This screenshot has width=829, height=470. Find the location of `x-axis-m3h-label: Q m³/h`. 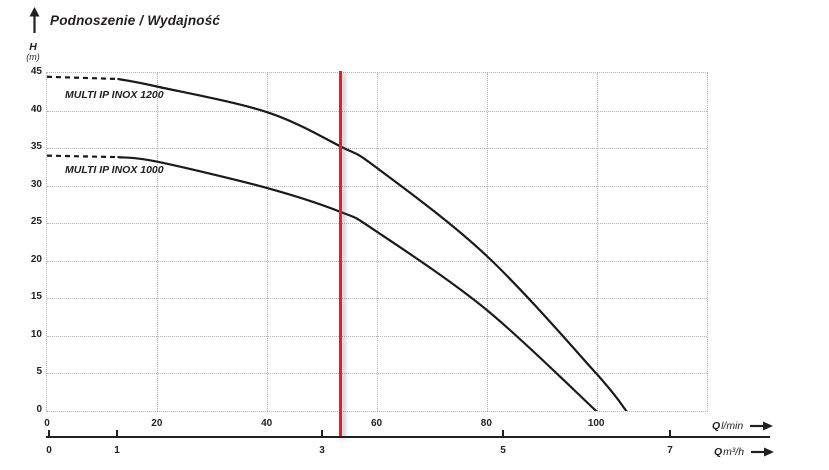

x-axis-m3h-label: Q m³/h is located at coordinates (744, 452).